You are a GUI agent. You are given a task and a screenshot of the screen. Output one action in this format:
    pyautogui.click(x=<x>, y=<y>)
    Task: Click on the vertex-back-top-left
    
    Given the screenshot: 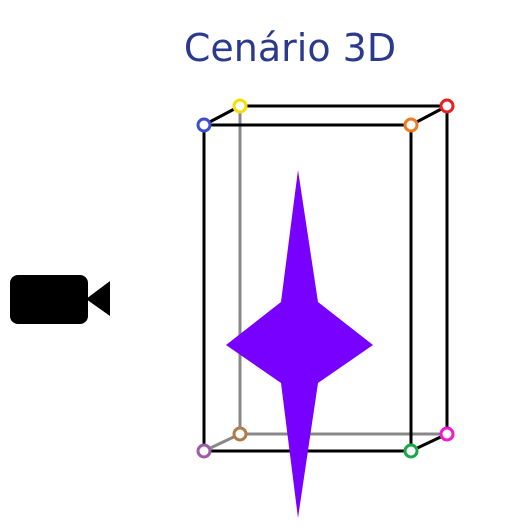 What is the action you would take?
    pyautogui.click(x=240, y=106)
    